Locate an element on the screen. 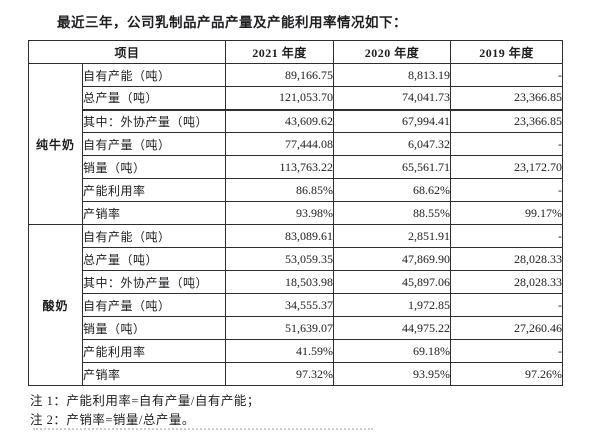 The image size is (600, 434). header-year-2020: 2020 年度 is located at coordinates (392, 52).